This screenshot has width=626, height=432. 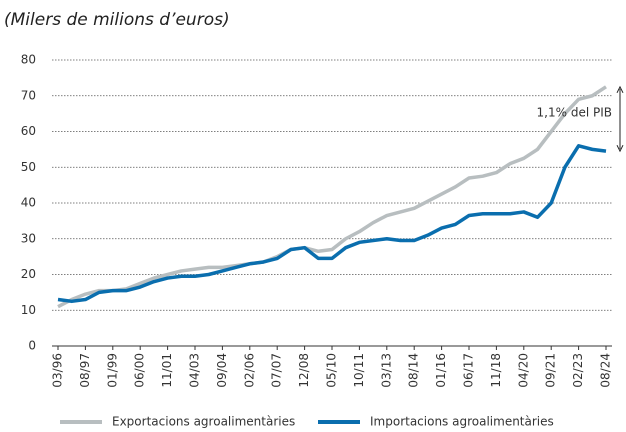 I want to click on x-tick-label: 10/11, so click(x=359, y=370).